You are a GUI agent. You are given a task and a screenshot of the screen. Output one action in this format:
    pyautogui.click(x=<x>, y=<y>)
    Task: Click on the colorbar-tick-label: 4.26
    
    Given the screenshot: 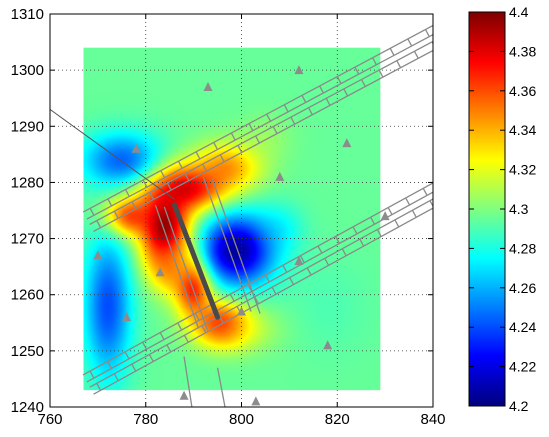 What is the action you would take?
    pyautogui.click(x=522, y=288)
    